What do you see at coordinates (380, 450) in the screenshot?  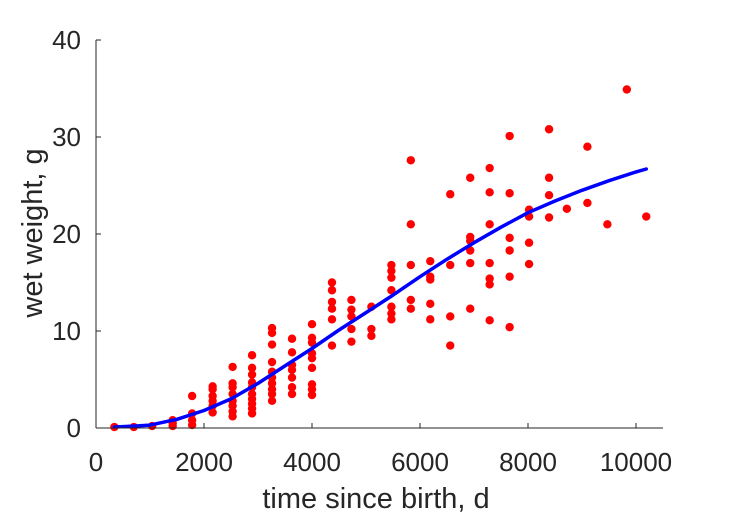 I see `x-axis-ticks: 0 2000 4000 6000 8000 10000` at bounding box center [380, 450].